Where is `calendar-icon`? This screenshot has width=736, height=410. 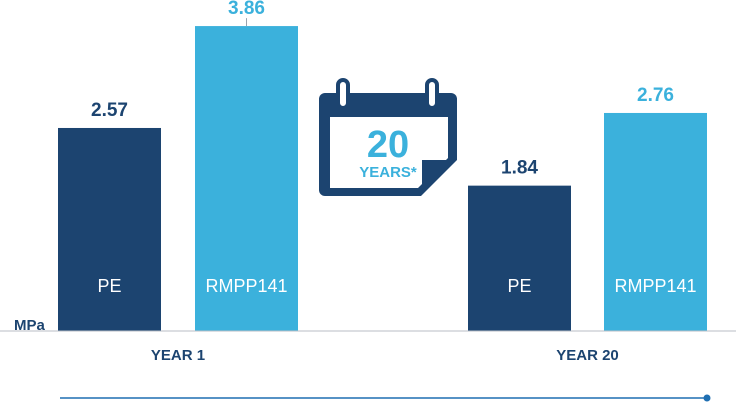
calendar-icon is located at coordinates (388, 137).